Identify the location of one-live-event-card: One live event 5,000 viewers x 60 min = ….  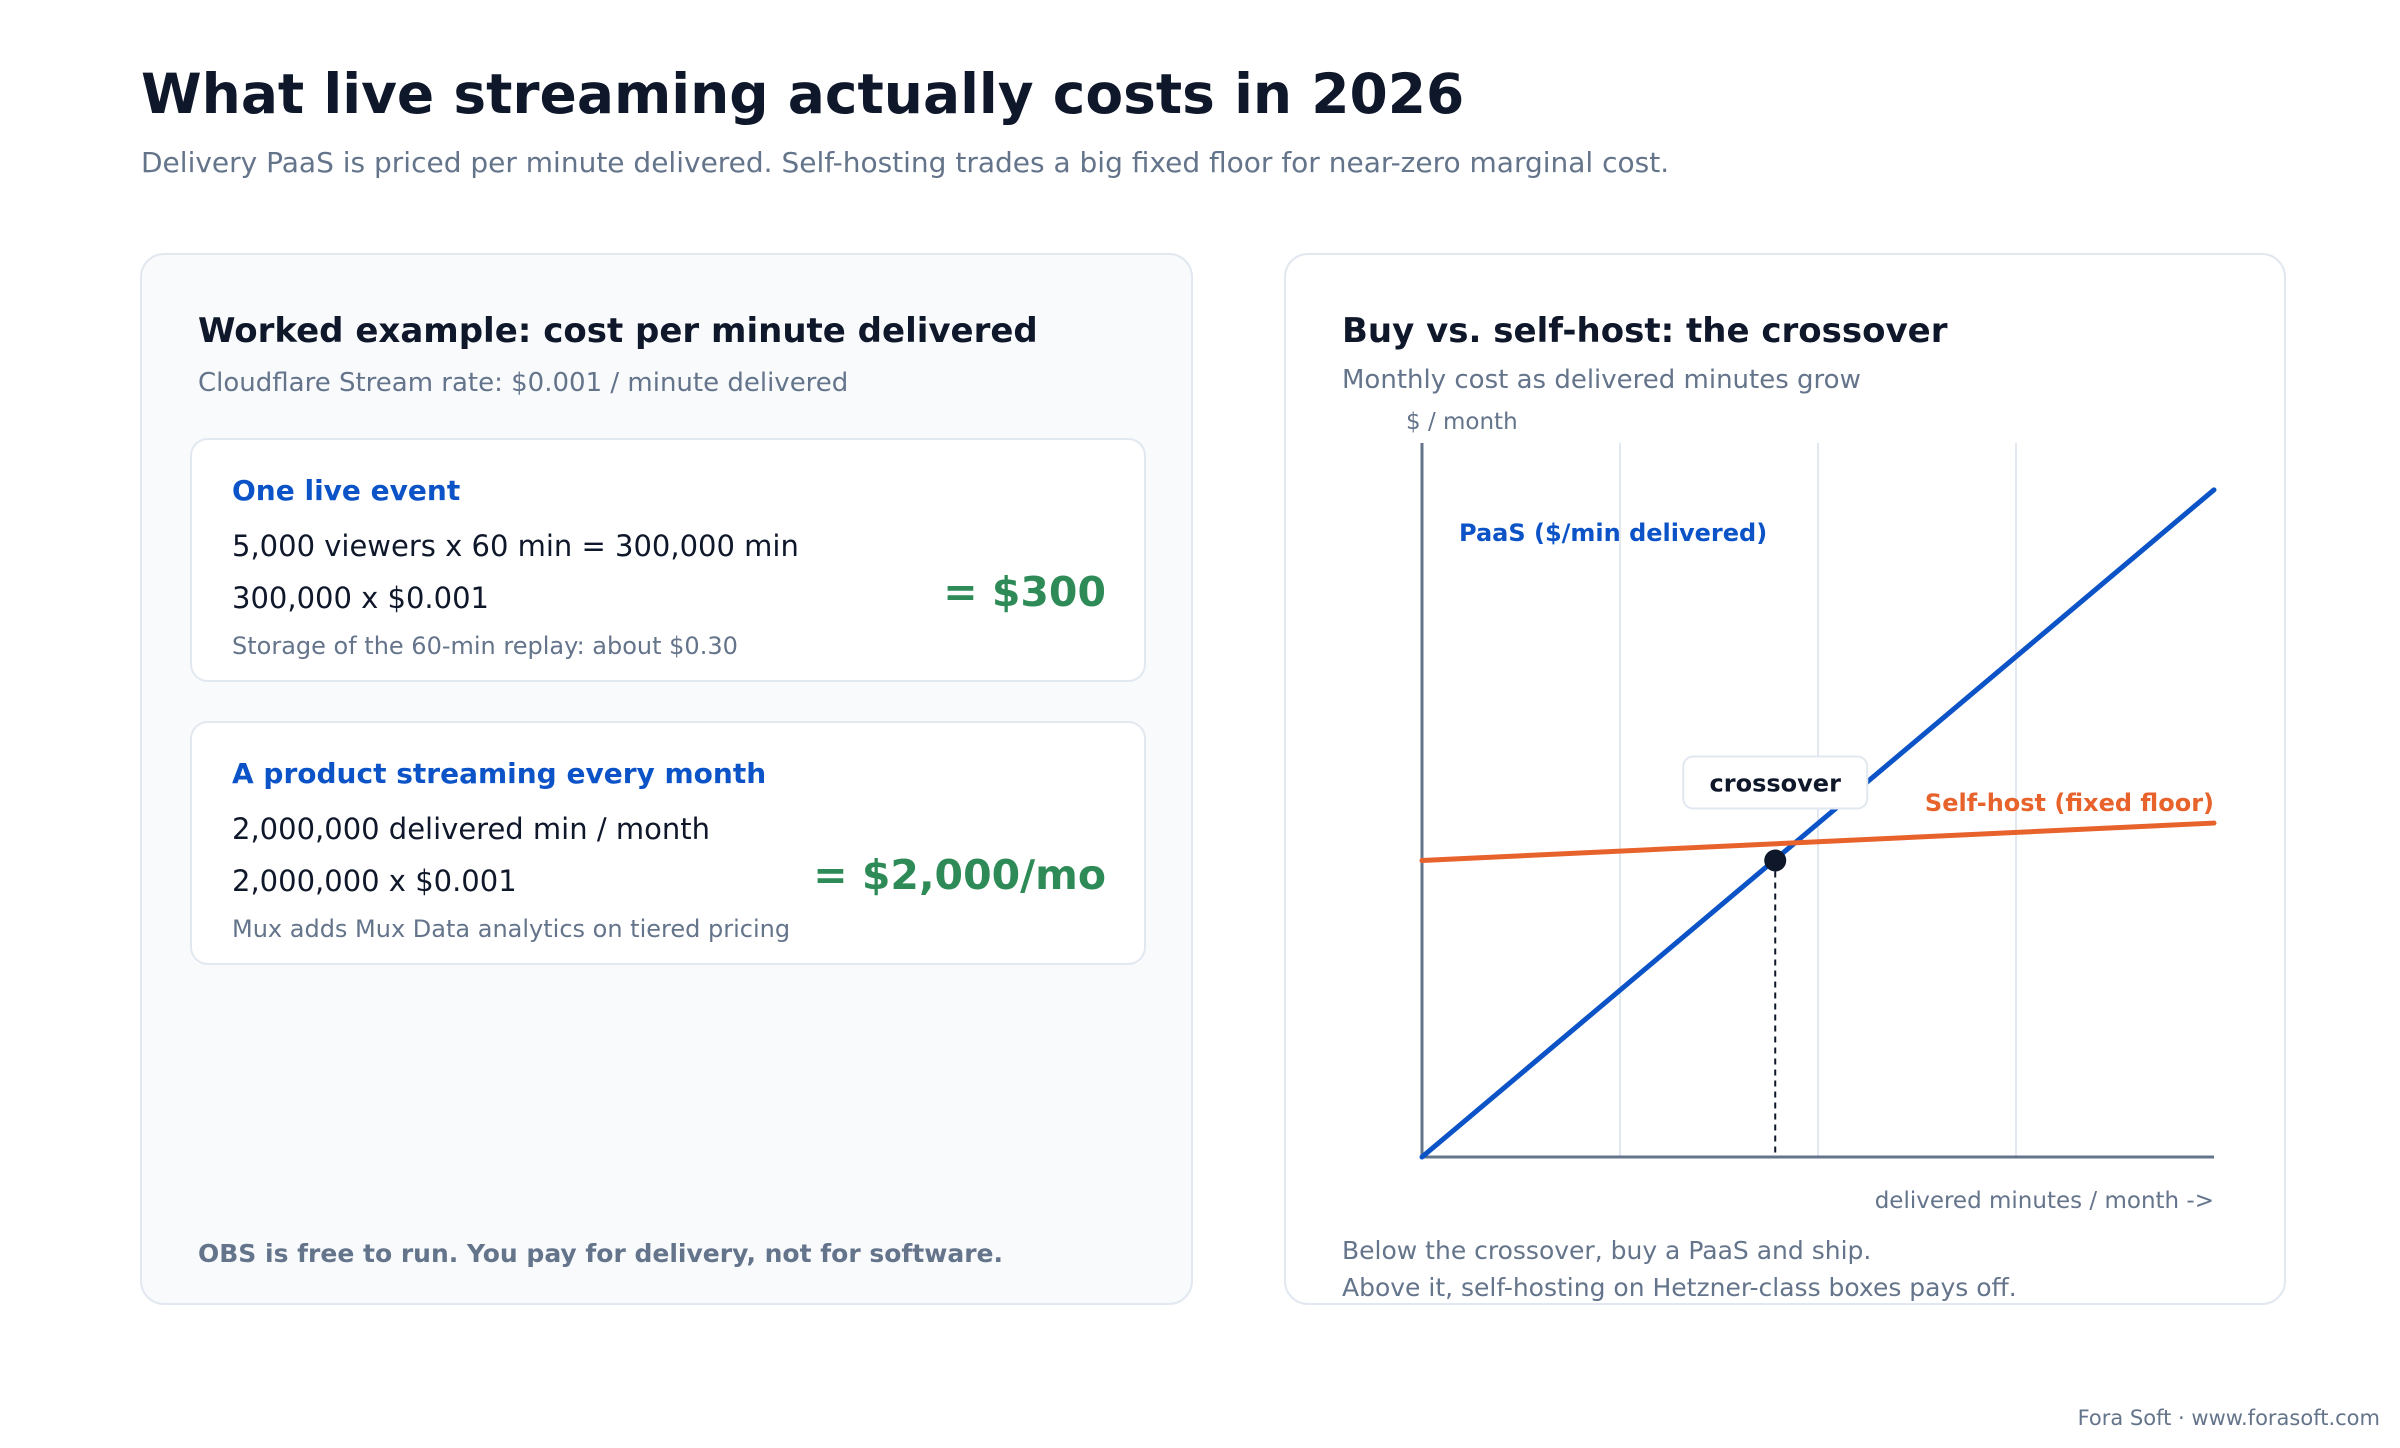
(668, 560).